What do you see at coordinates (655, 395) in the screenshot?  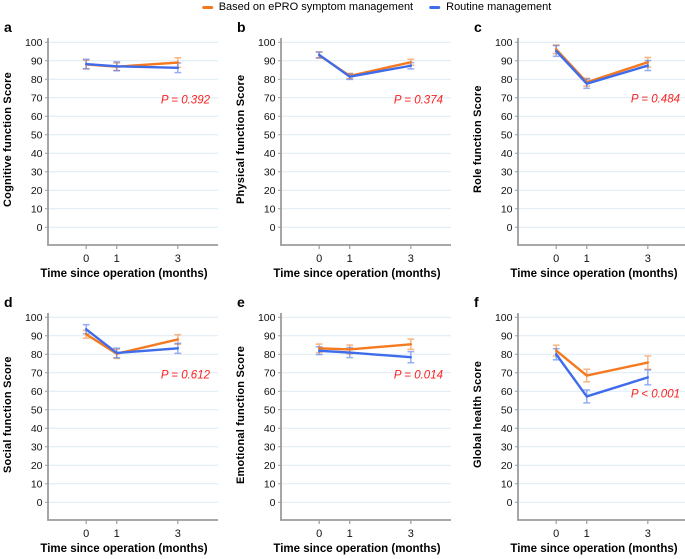 I see `p-value-label: P < 0.001` at bounding box center [655, 395].